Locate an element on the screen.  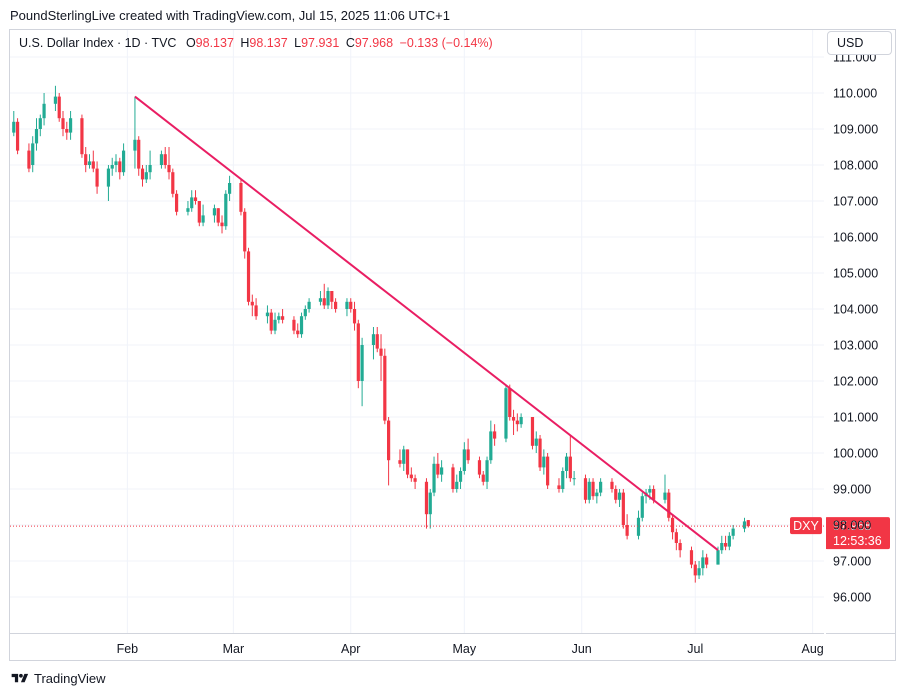
tradingview-brand: TradingView is located at coordinates (70, 678).